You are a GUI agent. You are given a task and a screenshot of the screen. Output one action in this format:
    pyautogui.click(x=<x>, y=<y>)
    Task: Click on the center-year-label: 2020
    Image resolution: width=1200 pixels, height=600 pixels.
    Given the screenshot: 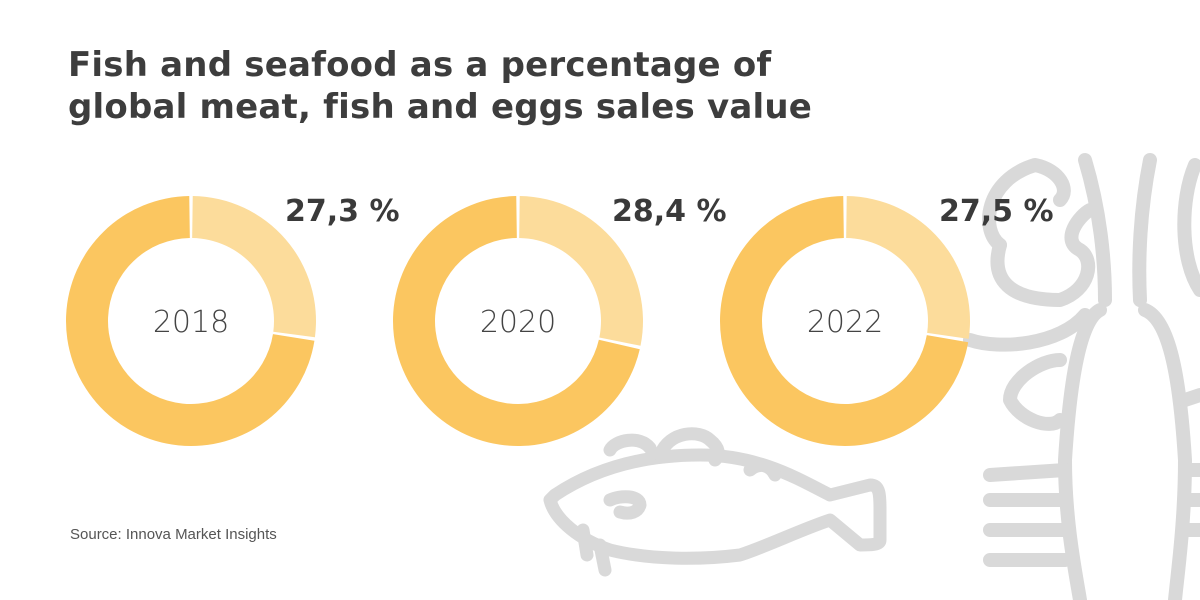 What is the action you would take?
    pyautogui.click(x=518, y=322)
    